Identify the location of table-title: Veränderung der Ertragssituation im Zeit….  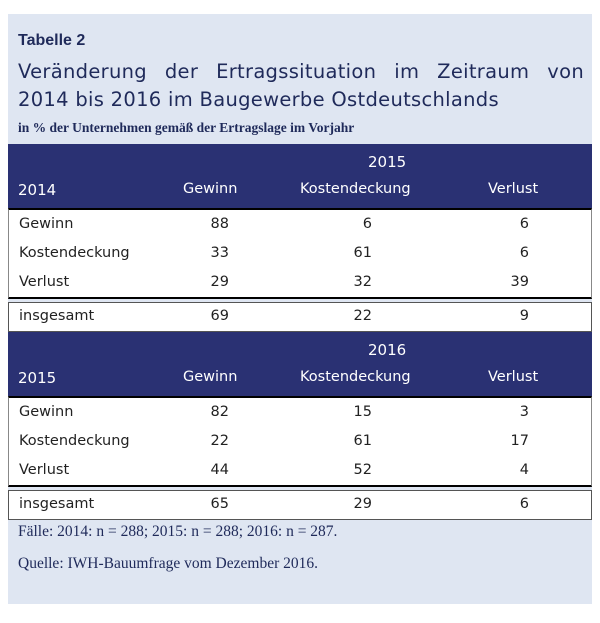
(301, 86).